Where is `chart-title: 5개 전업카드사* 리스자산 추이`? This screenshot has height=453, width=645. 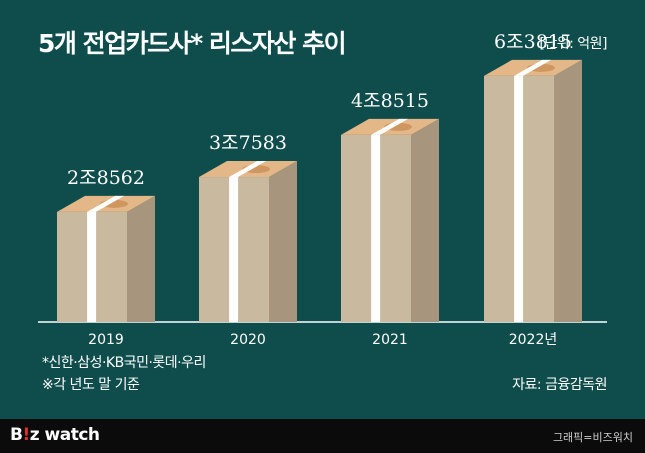 chart-title: 5개 전업카드사* 리스자산 추이 is located at coordinates (192, 43).